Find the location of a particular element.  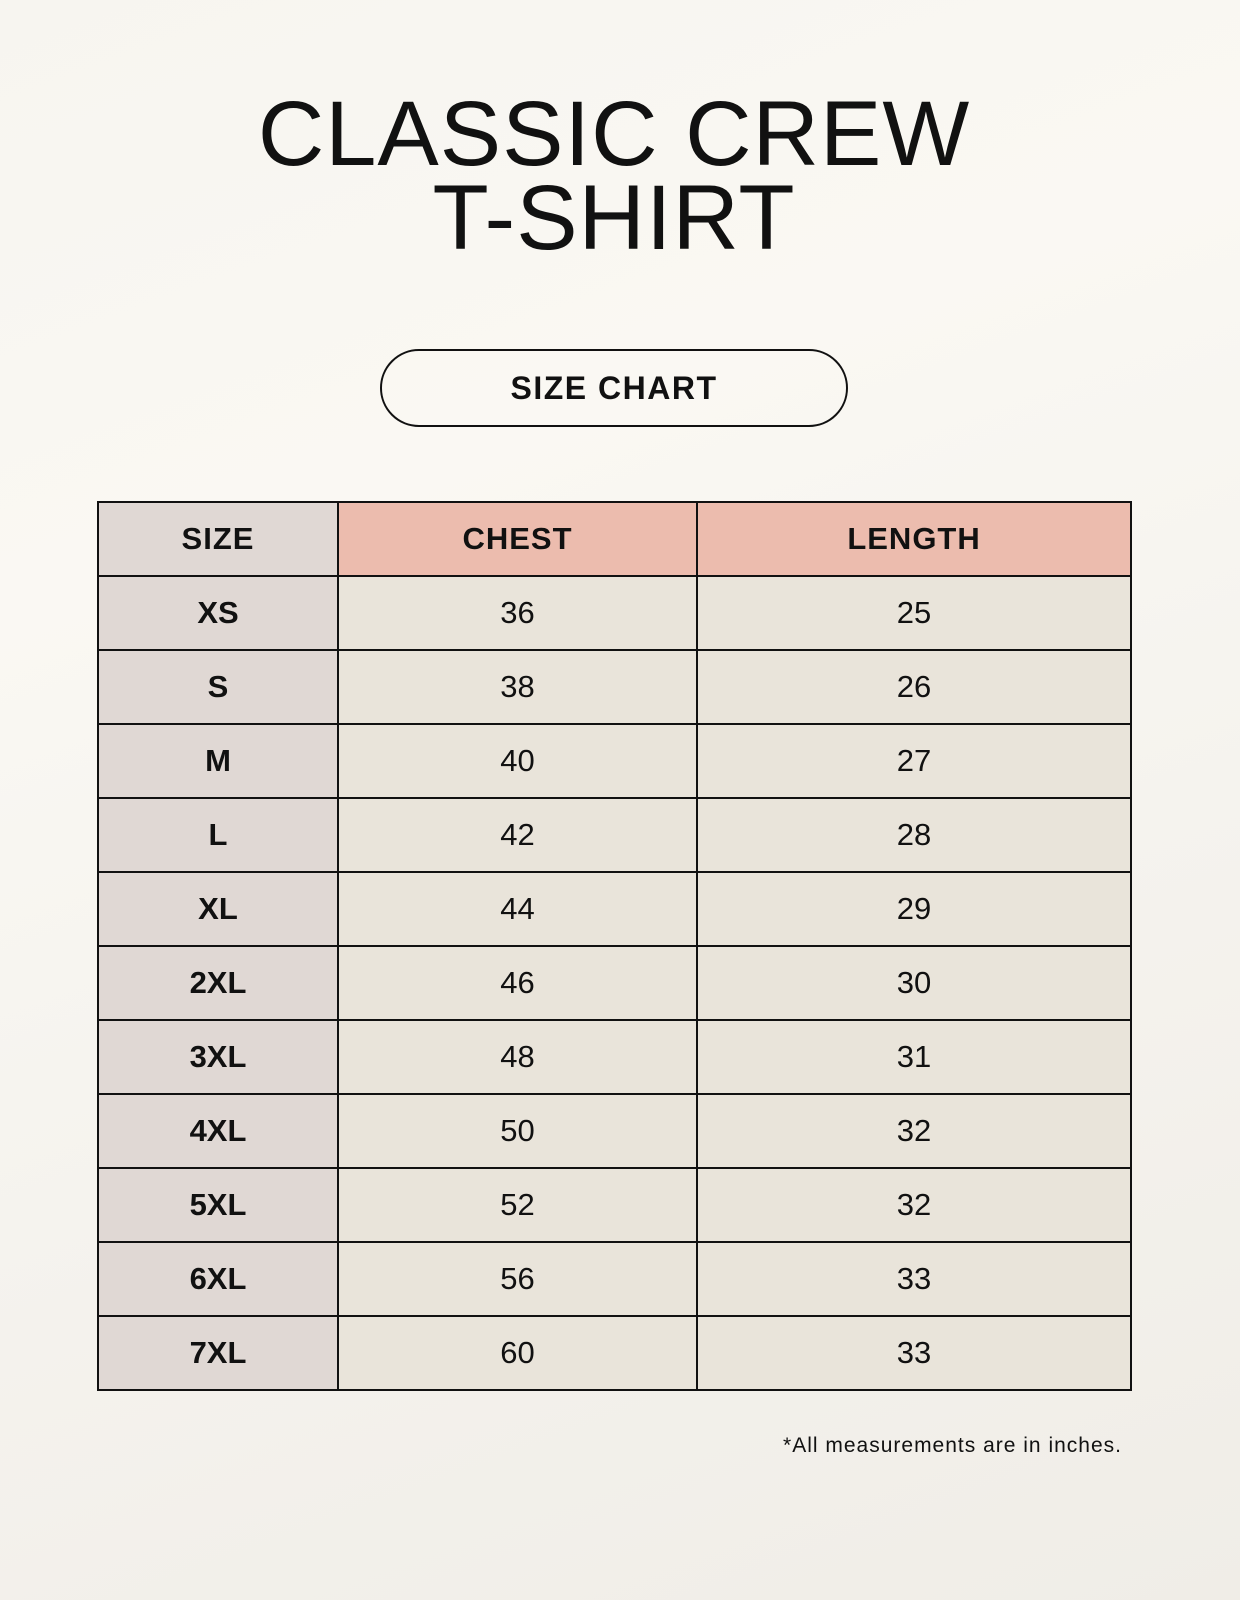

cell-size: 5XL is located at coordinates (218, 1205).